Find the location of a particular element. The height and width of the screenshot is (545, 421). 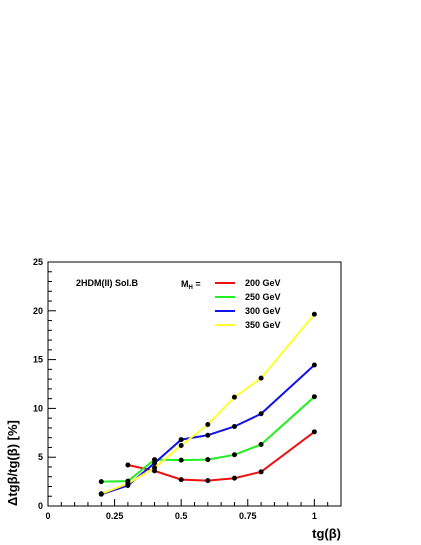

legend-label: 200 GeV is located at coordinates (263, 283).